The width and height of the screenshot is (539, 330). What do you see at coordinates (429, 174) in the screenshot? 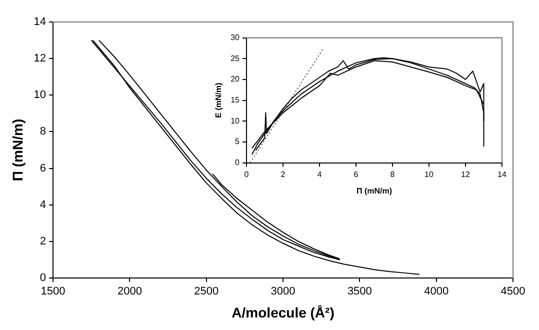
I see `x-tick-label: 10` at bounding box center [429, 174].